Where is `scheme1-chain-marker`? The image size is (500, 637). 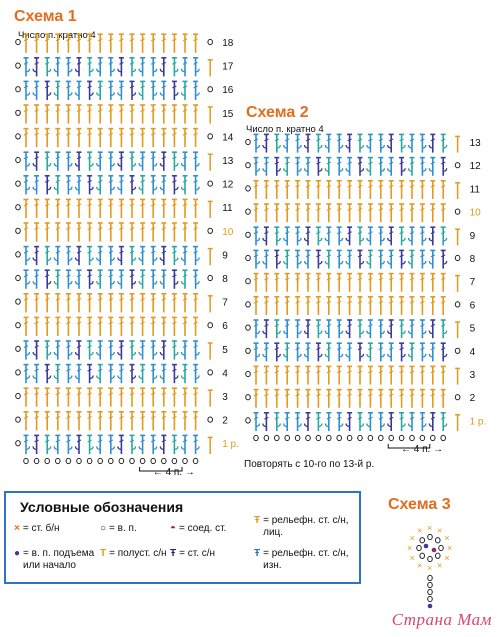
scheme1-chain-marker is located at coordinates (18, 207).